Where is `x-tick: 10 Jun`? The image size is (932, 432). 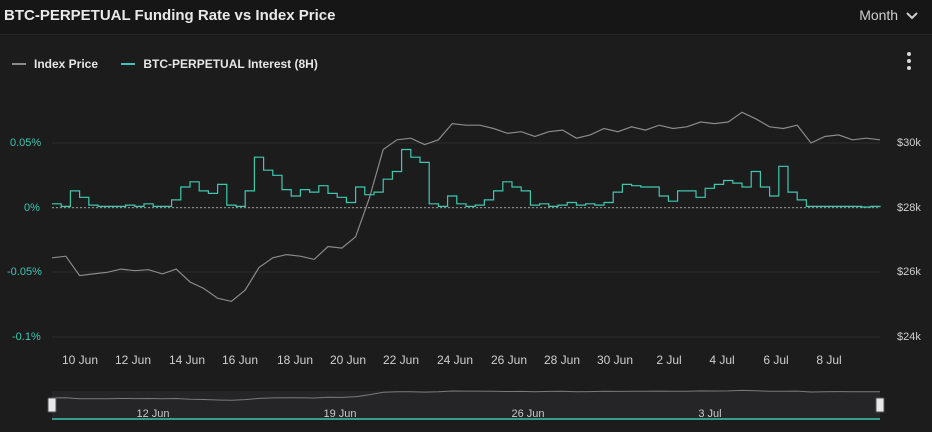
x-tick: 10 Jun is located at coordinates (80, 360).